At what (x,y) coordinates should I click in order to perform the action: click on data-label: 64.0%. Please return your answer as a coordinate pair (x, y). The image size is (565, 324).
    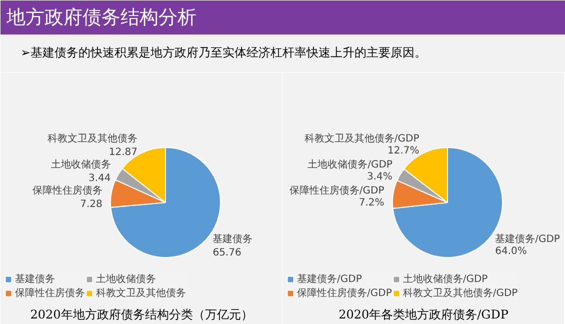
    Looking at the image, I should click on (511, 251).